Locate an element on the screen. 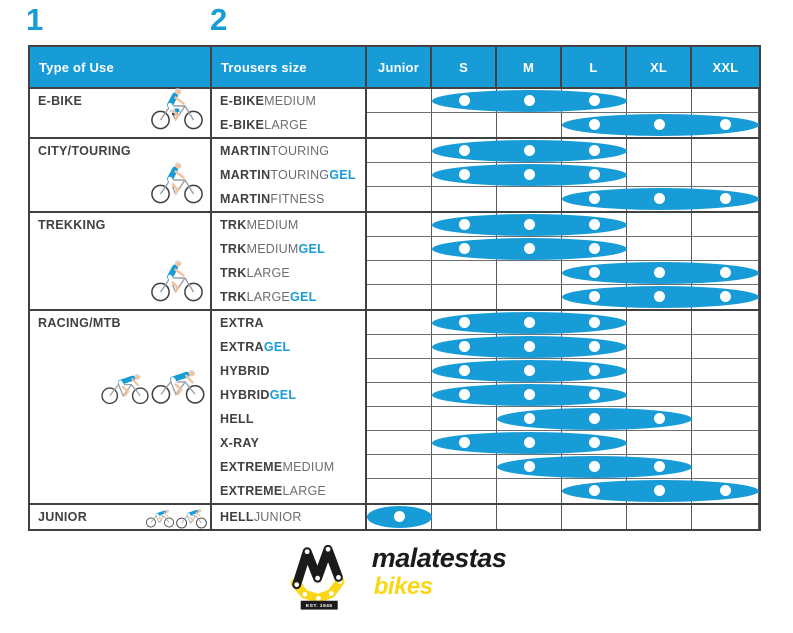 Image resolution: width=793 pixels, height=633 pixels. table-row: HELLJUNIOR is located at coordinates (485, 517).